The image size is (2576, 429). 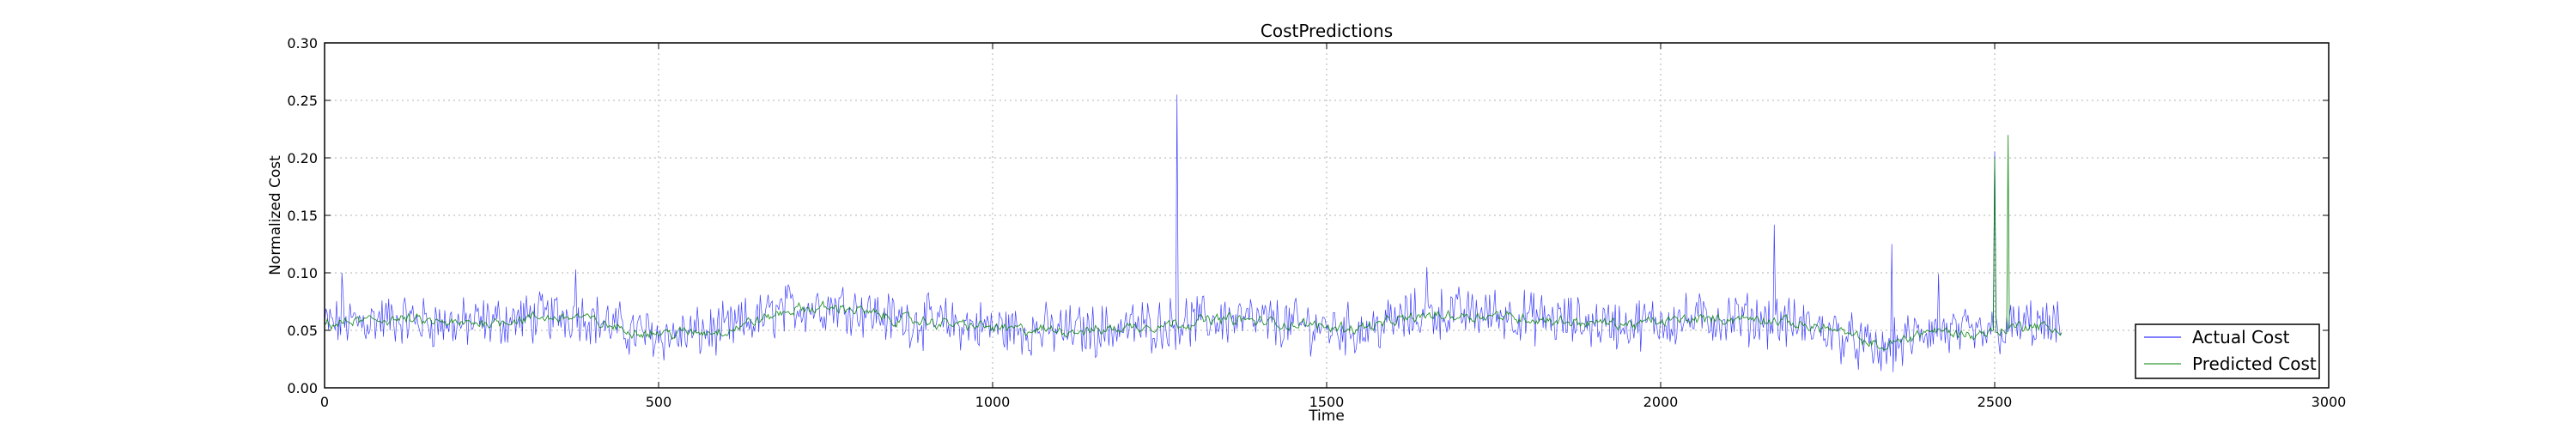 I want to click on chart-title: CostPredictions, so click(x=1327, y=31).